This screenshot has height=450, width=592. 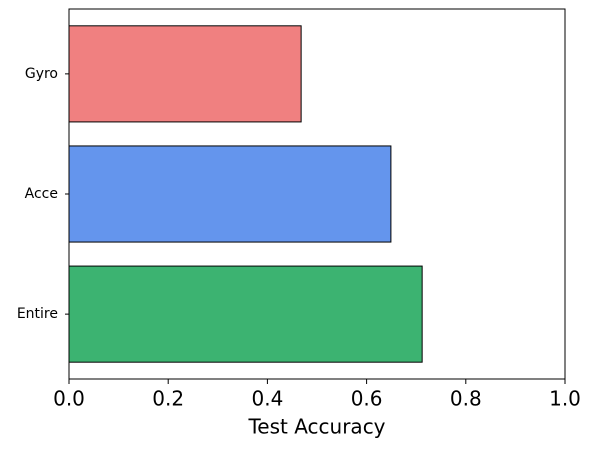 What do you see at coordinates (565, 399) in the screenshot?
I see `x-tick-label: 1.0` at bounding box center [565, 399].